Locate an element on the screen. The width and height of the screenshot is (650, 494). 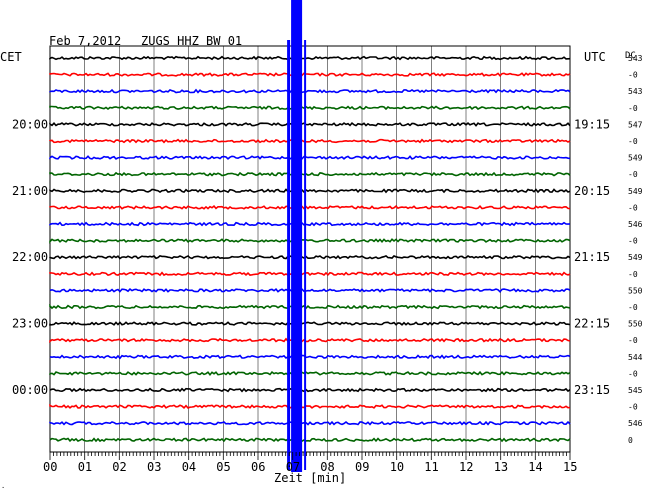
x-axis-title: Zeit [min] is located at coordinates (310, 478).